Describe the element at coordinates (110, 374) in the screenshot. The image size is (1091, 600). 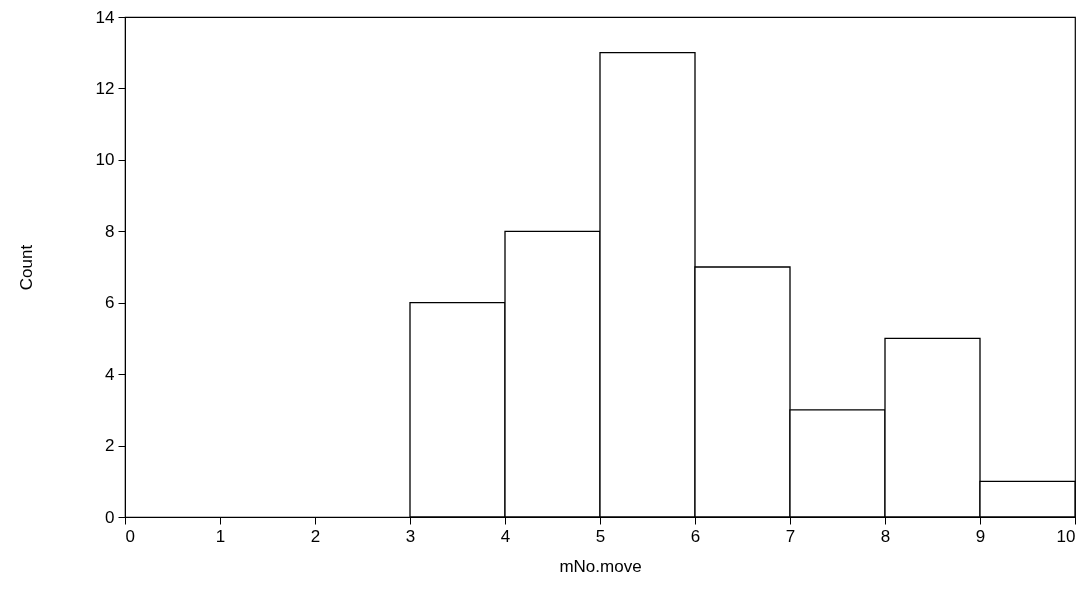
I see `y-tick-label: 4` at that location.